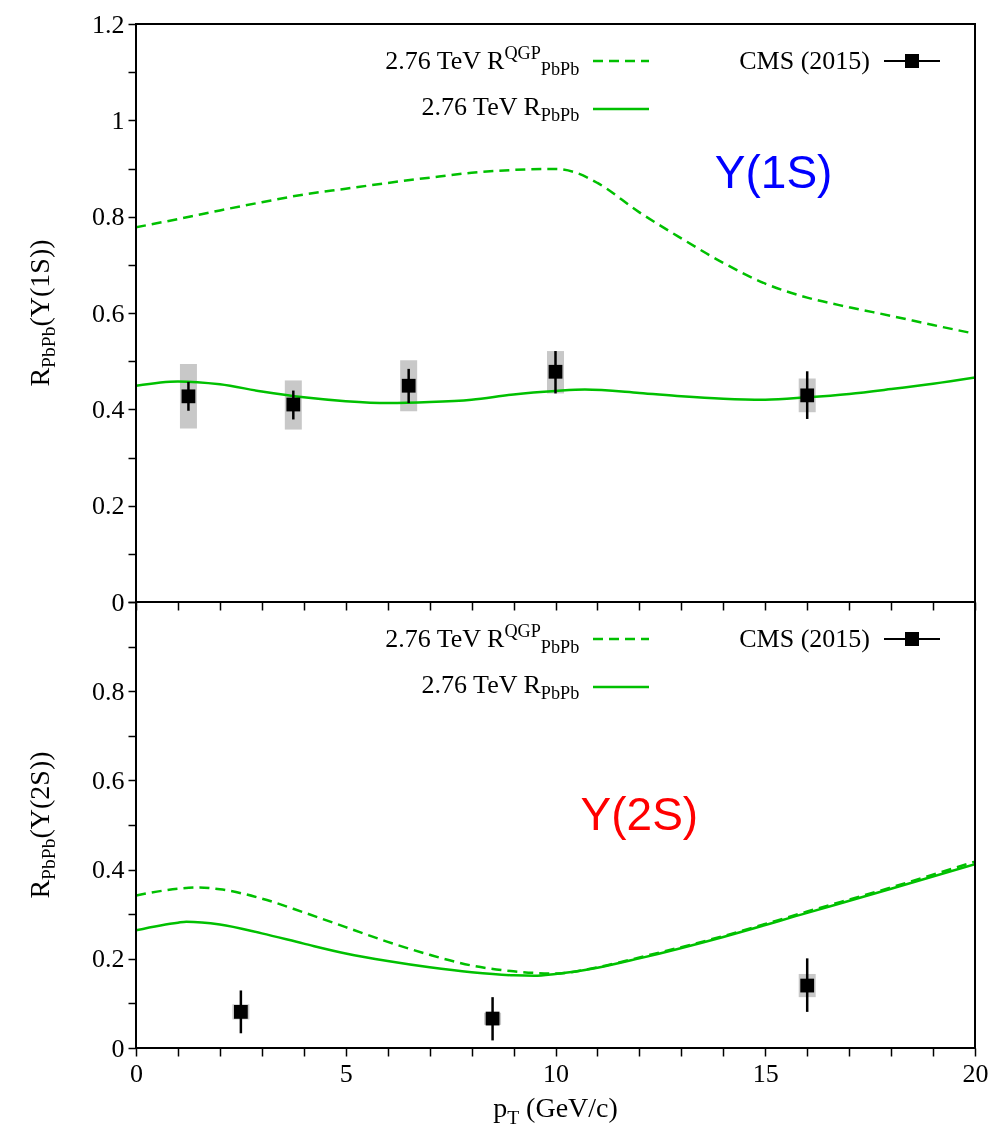  I want to click on x-tick-label: 20, so click(975, 1073).